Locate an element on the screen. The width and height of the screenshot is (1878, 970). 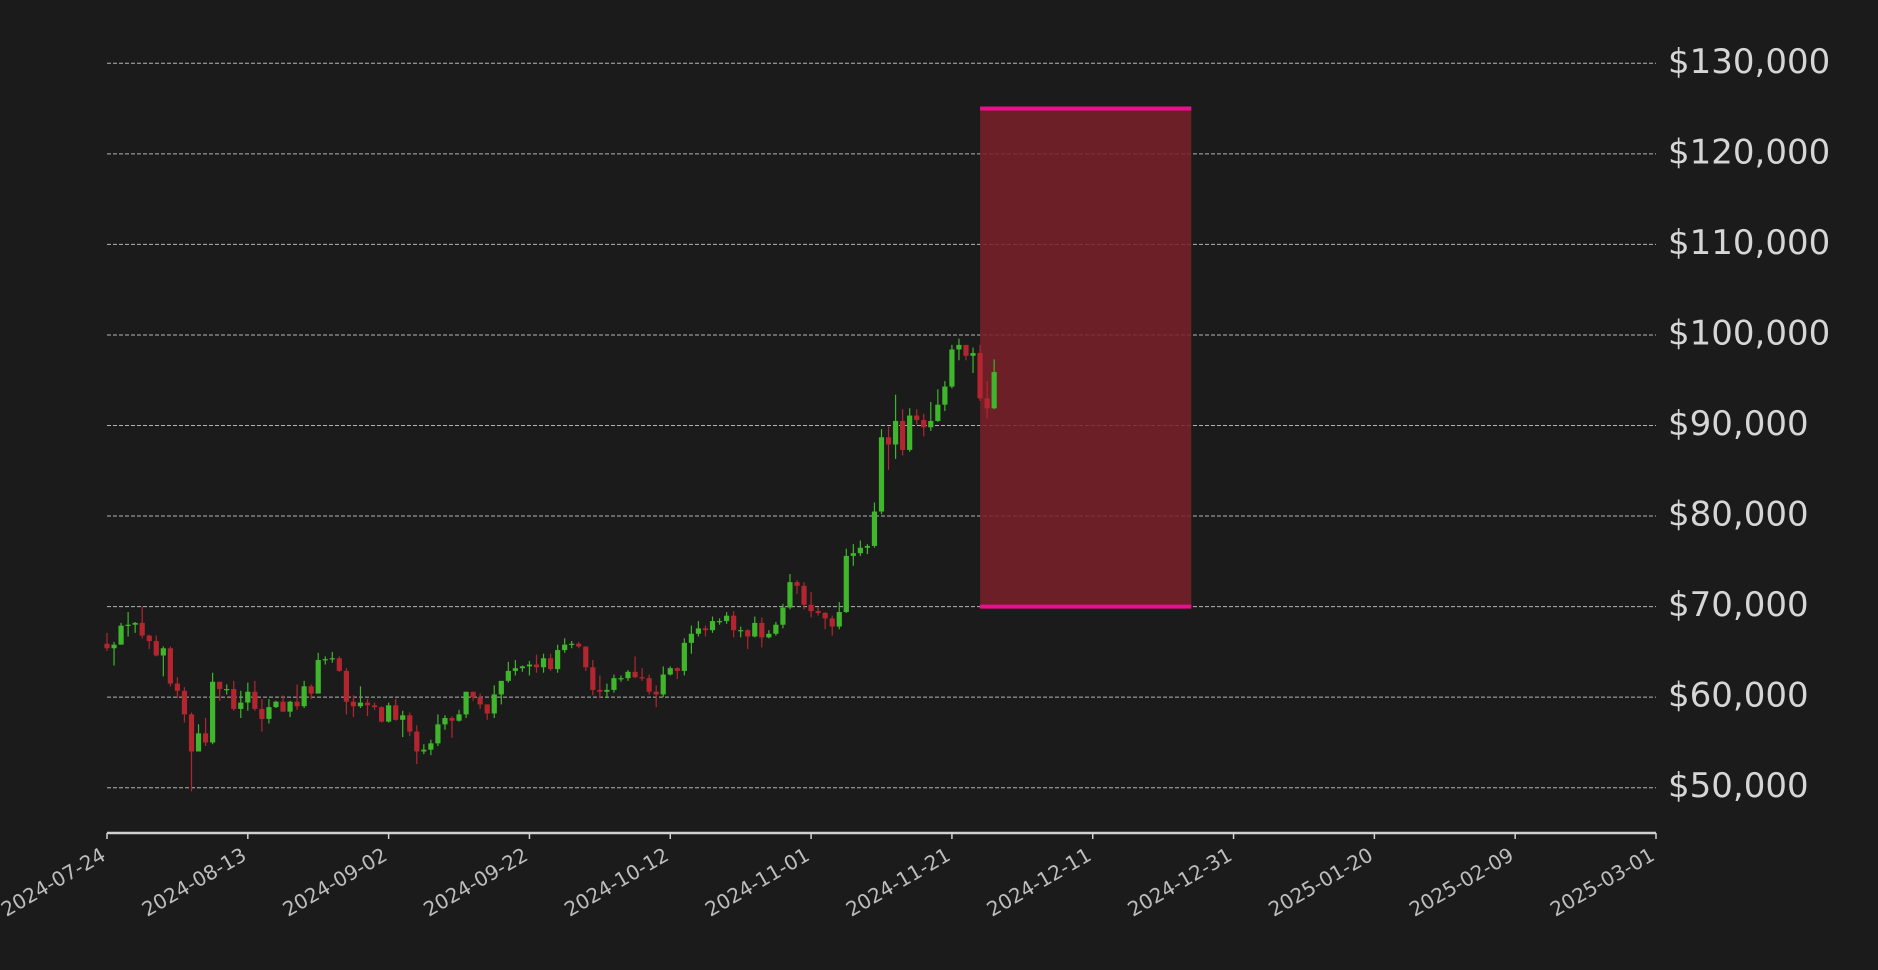
x-tick-label: 2024-12-11 is located at coordinates (1039, 882).